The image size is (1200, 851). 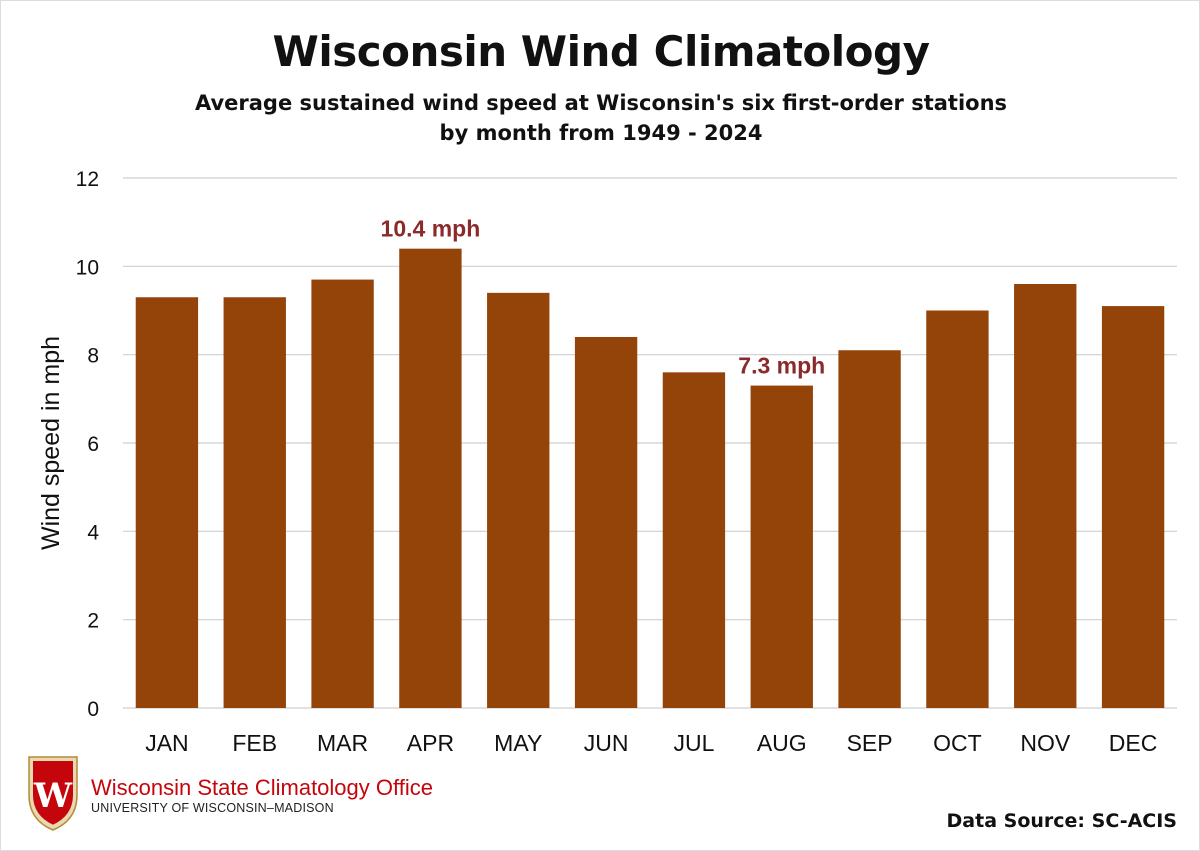 I want to click on y-tick-label: 12, so click(x=87, y=179).